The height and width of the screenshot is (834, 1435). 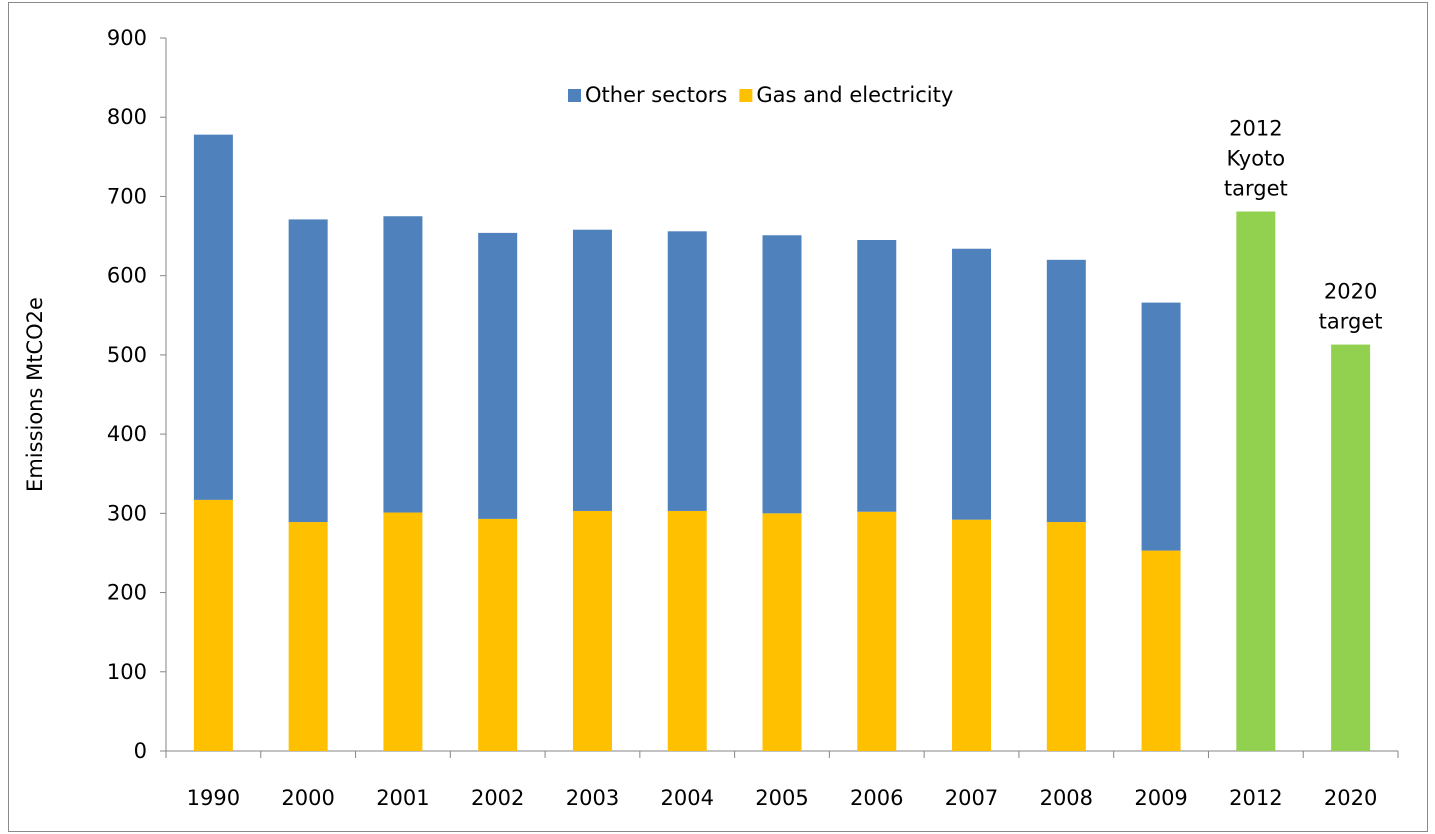 I want to click on bar-gas-and-electricity-2006, so click(x=877, y=631).